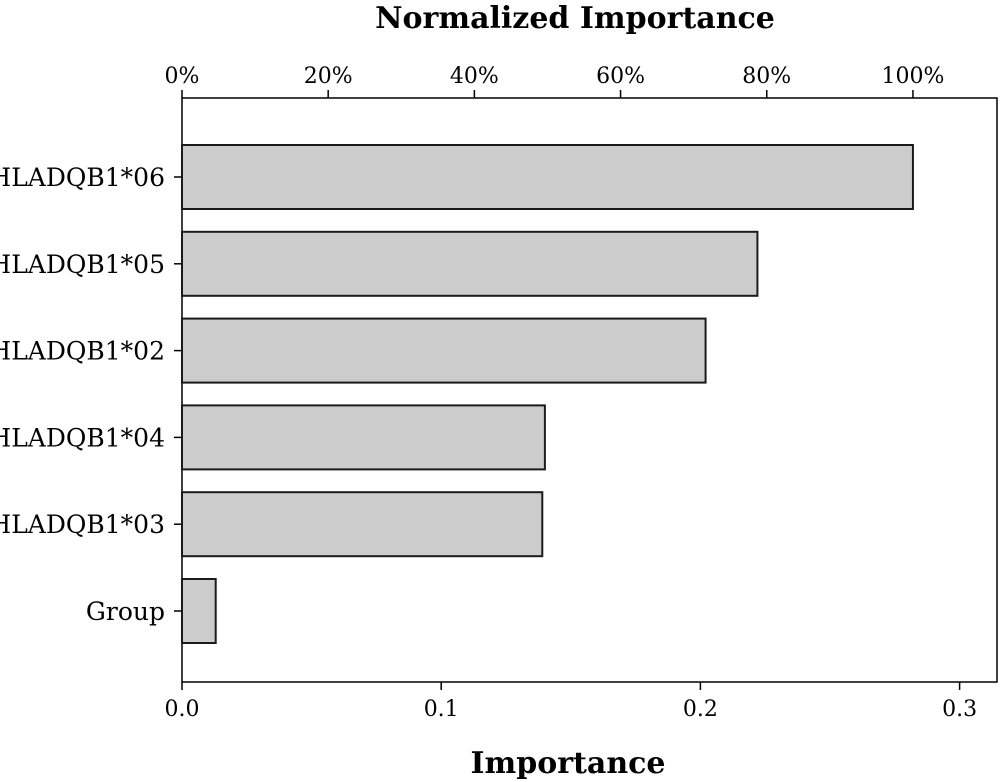 The width and height of the screenshot is (1000, 782). I want to click on bottom-tick-label: 0.2, so click(700, 709).